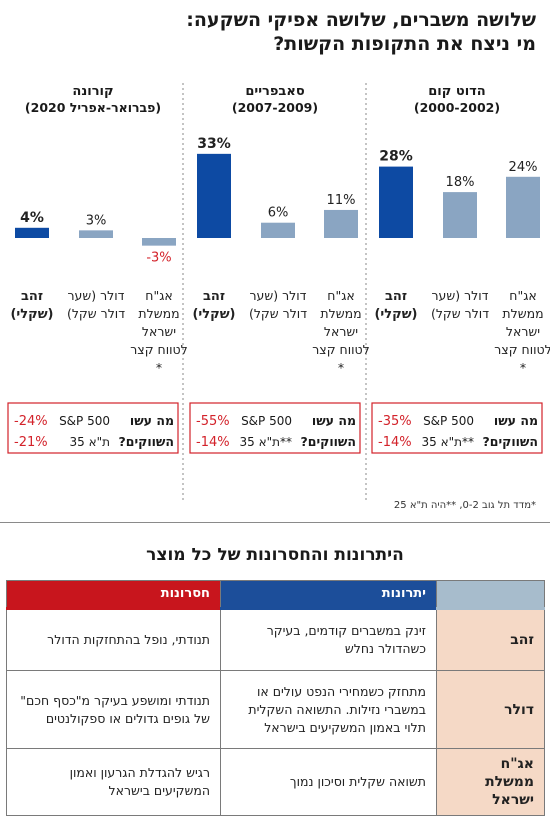  Describe the element at coordinates (490, 709) in the screenshot. I see `row-product: דולר` at that location.